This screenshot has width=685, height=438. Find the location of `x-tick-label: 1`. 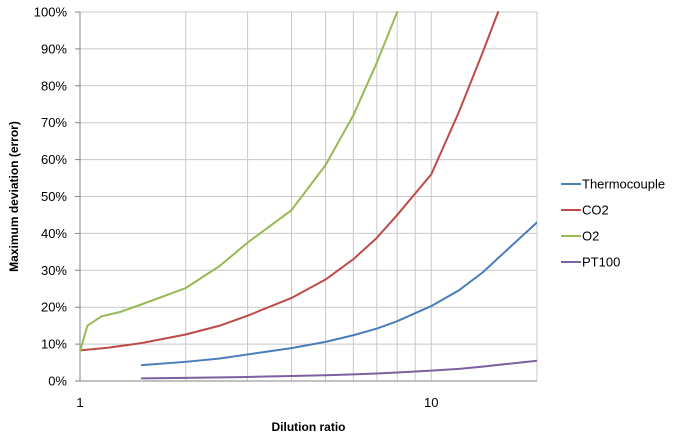

x-tick-label: 1 is located at coordinates (79, 402).